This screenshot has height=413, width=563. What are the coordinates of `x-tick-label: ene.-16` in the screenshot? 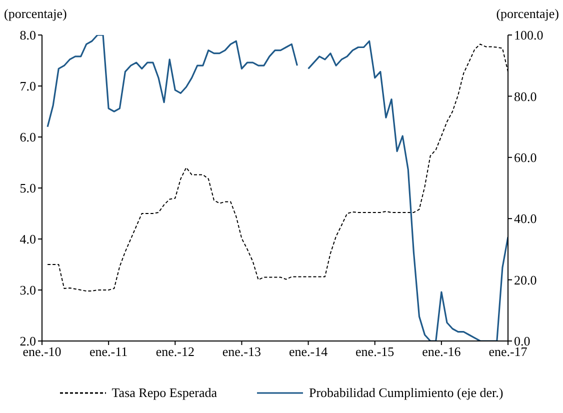 It's located at (442, 352).